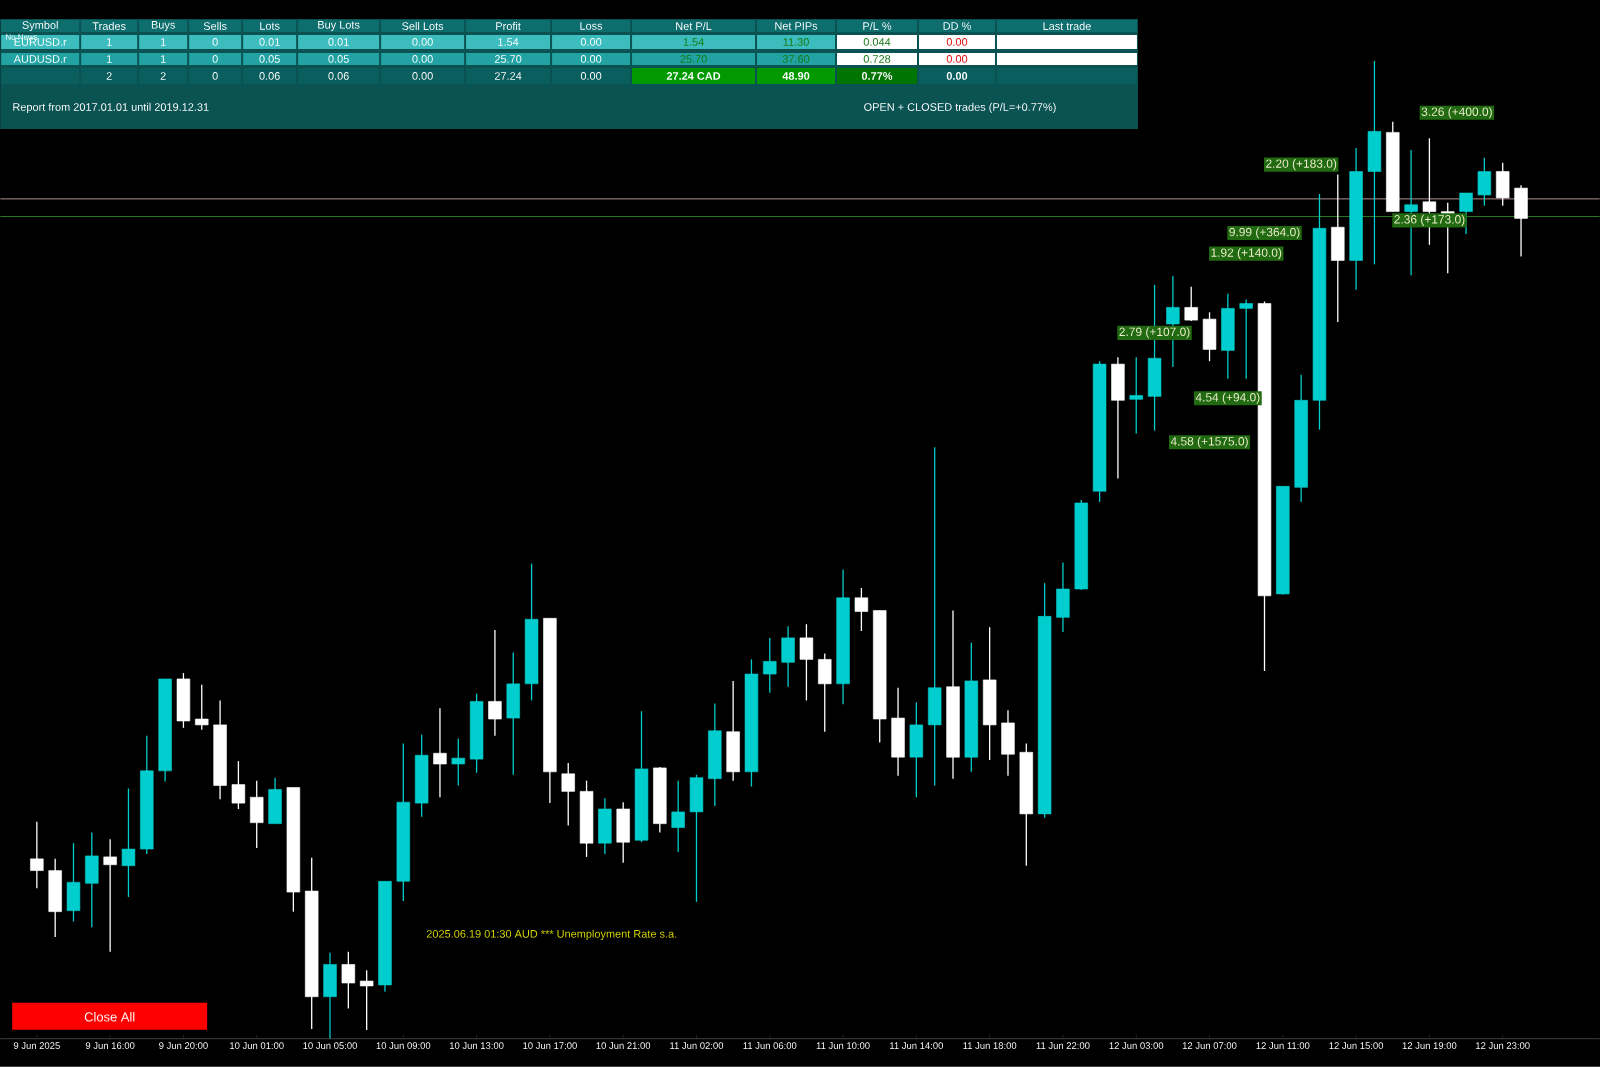  I want to click on text: Sell Lots, so click(423, 26).